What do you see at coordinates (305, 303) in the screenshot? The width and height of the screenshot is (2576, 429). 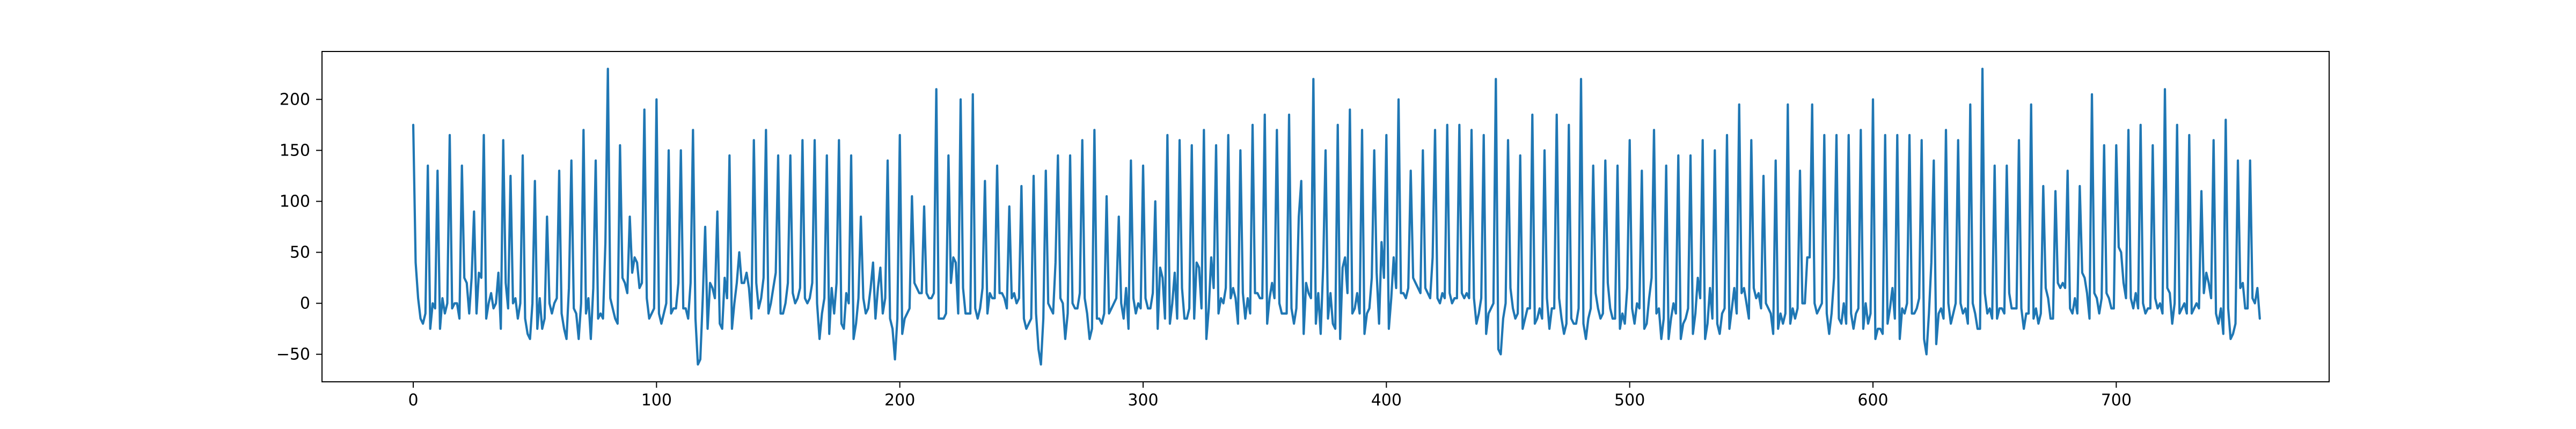 I see `y-tick-label: 0` at bounding box center [305, 303].